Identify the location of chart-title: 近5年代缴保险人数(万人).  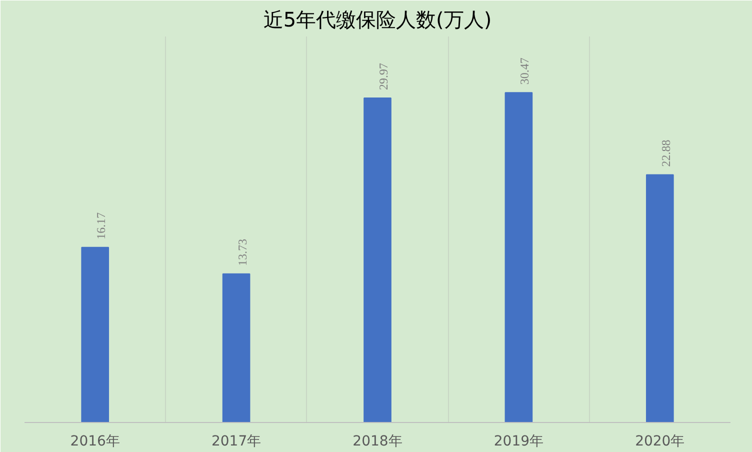
(377, 20).